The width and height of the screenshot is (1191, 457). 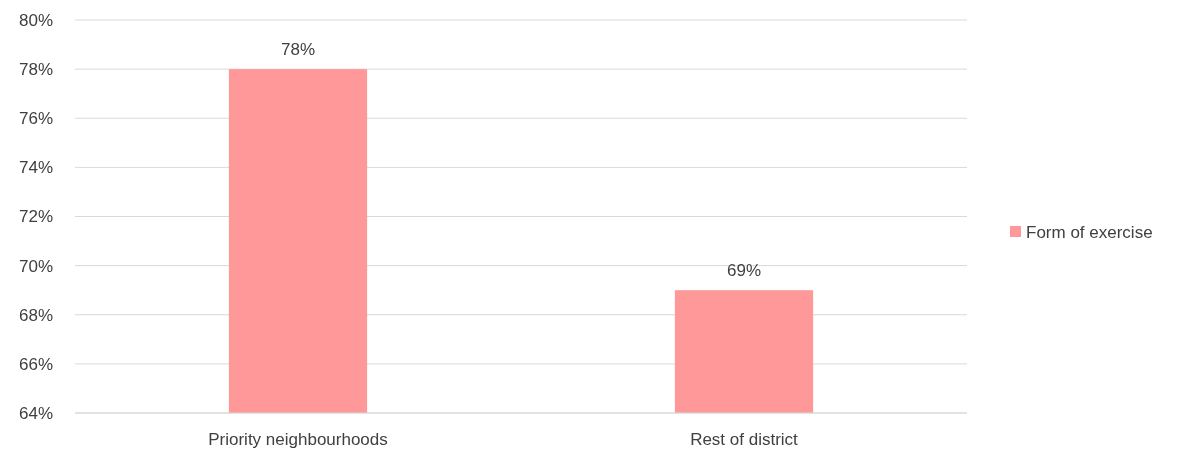 I want to click on y-tick-label: 68%, so click(x=35, y=315).